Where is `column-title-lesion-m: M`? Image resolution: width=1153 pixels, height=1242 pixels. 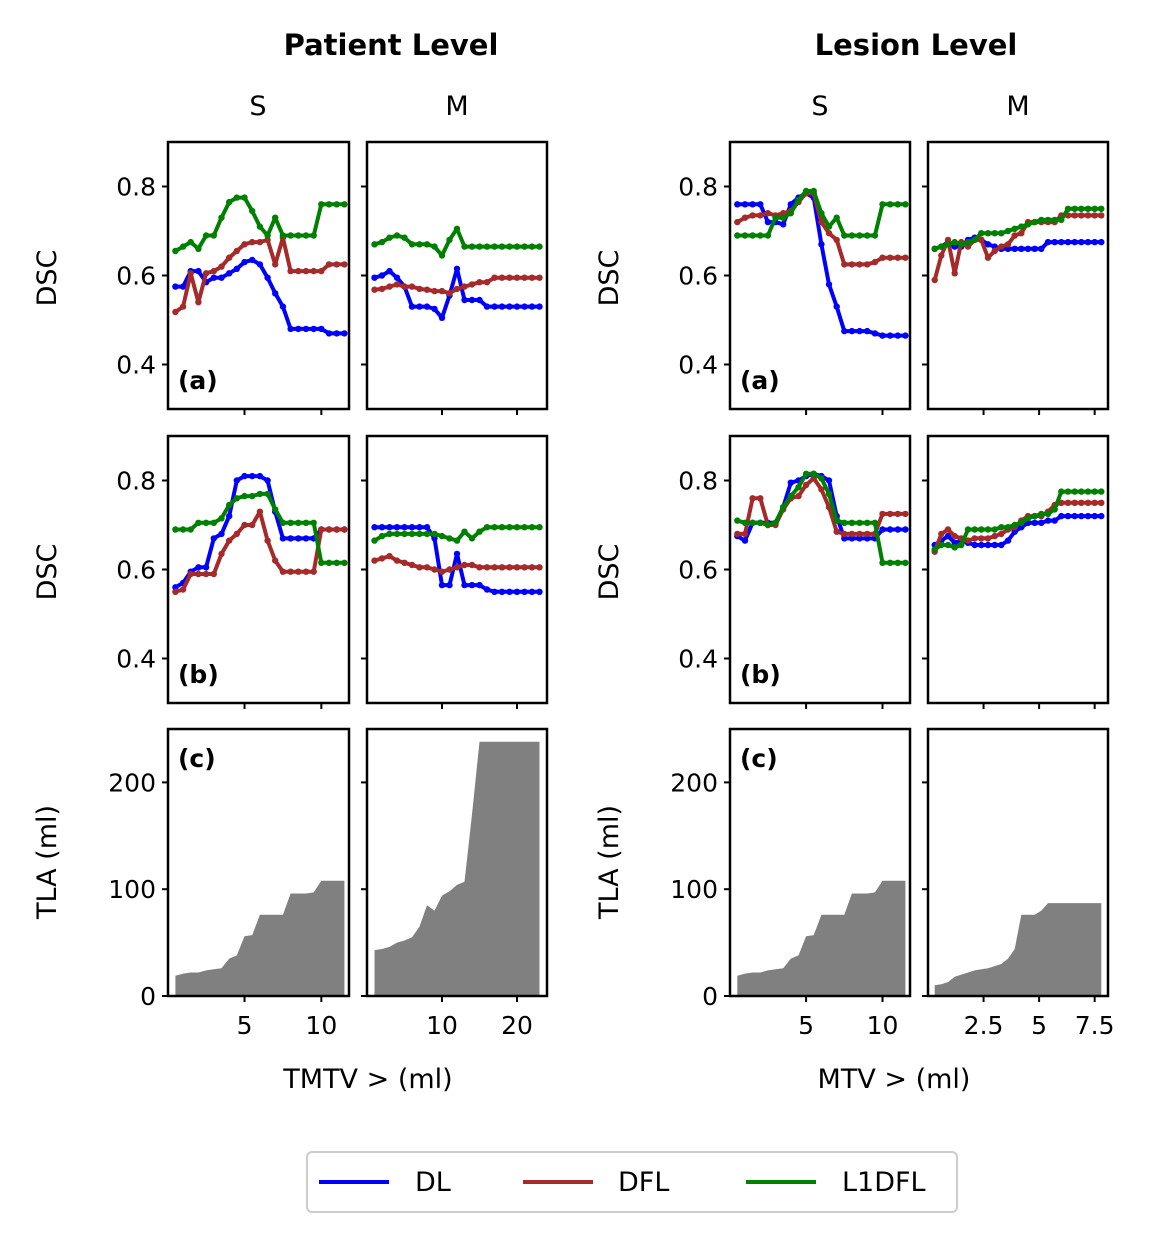 column-title-lesion-m: M is located at coordinates (1017, 106).